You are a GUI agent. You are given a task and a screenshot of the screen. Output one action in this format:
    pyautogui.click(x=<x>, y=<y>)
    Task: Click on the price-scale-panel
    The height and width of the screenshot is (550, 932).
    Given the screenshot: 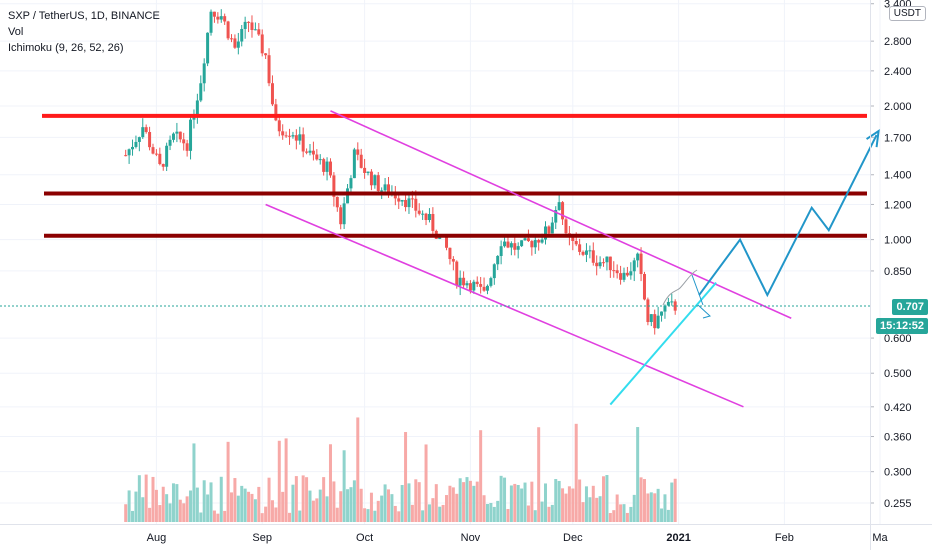 What is the action you would take?
    pyautogui.click(x=901, y=275)
    